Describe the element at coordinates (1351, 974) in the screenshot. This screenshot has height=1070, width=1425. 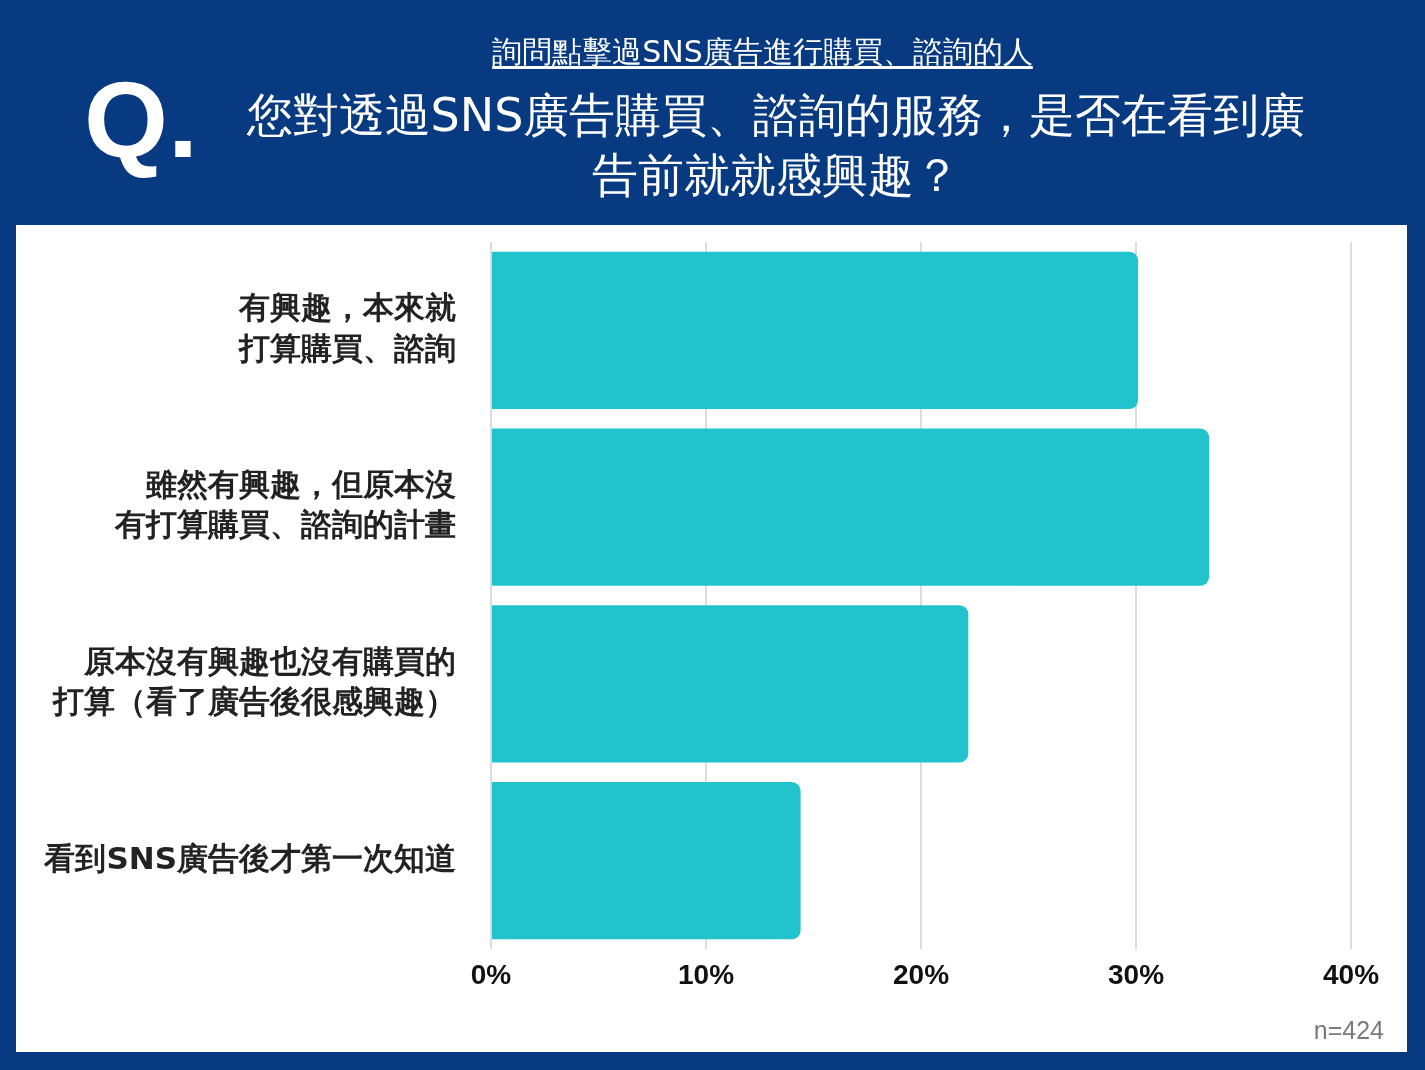
I see `x-tick-label: 40%` at that location.